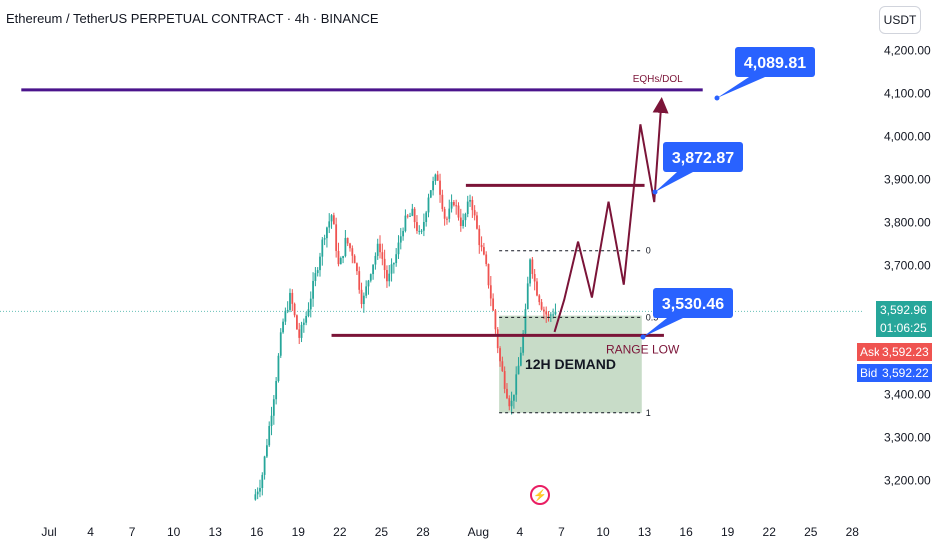  What do you see at coordinates (905, 373) in the screenshot?
I see `bid-price: 3,592.22` at bounding box center [905, 373].